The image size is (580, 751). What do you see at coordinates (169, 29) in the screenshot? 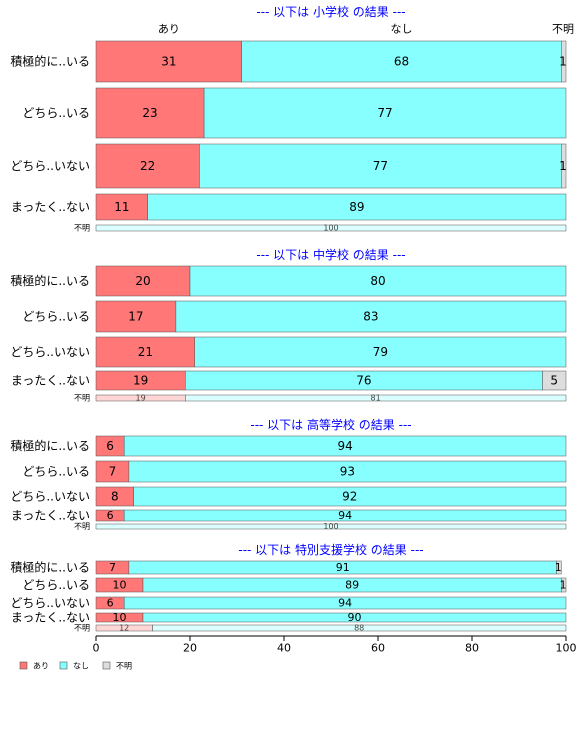
I see `top-category-label-ari: あり` at bounding box center [169, 29].